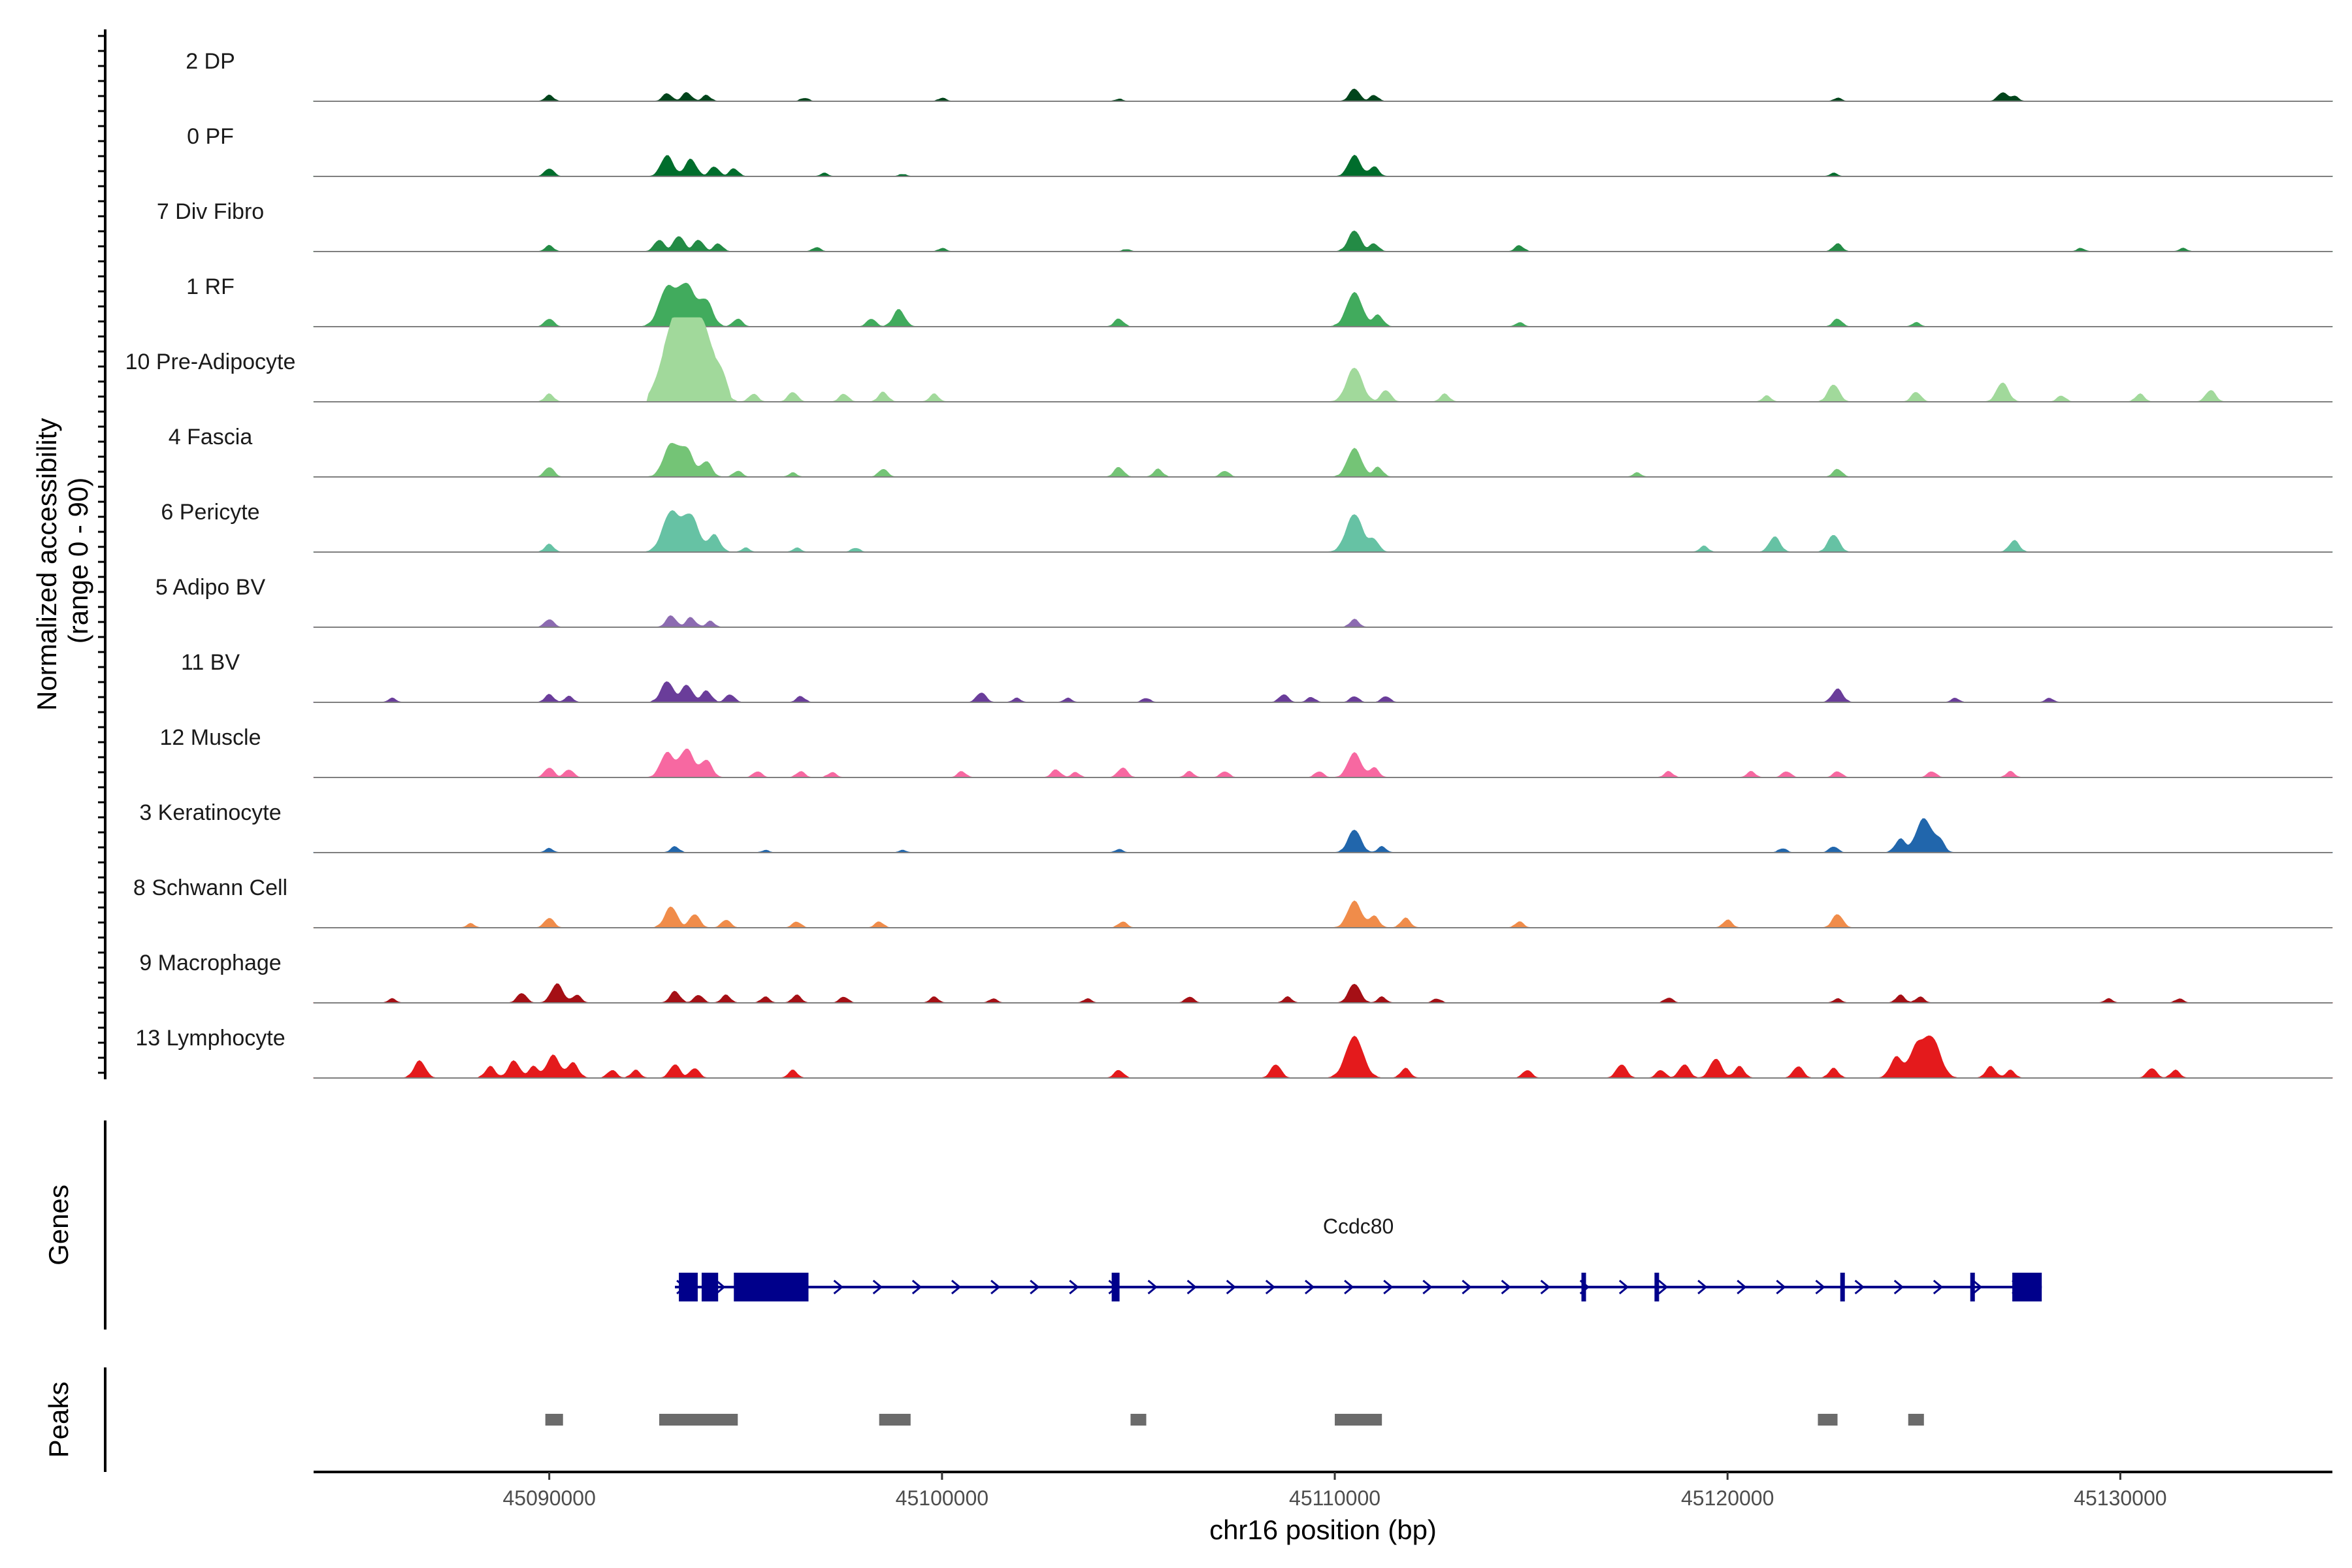 This screenshot has width=2352, height=1568. Describe the element at coordinates (210, 286) in the screenshot. I see `track-label: 1 RF` at that location.